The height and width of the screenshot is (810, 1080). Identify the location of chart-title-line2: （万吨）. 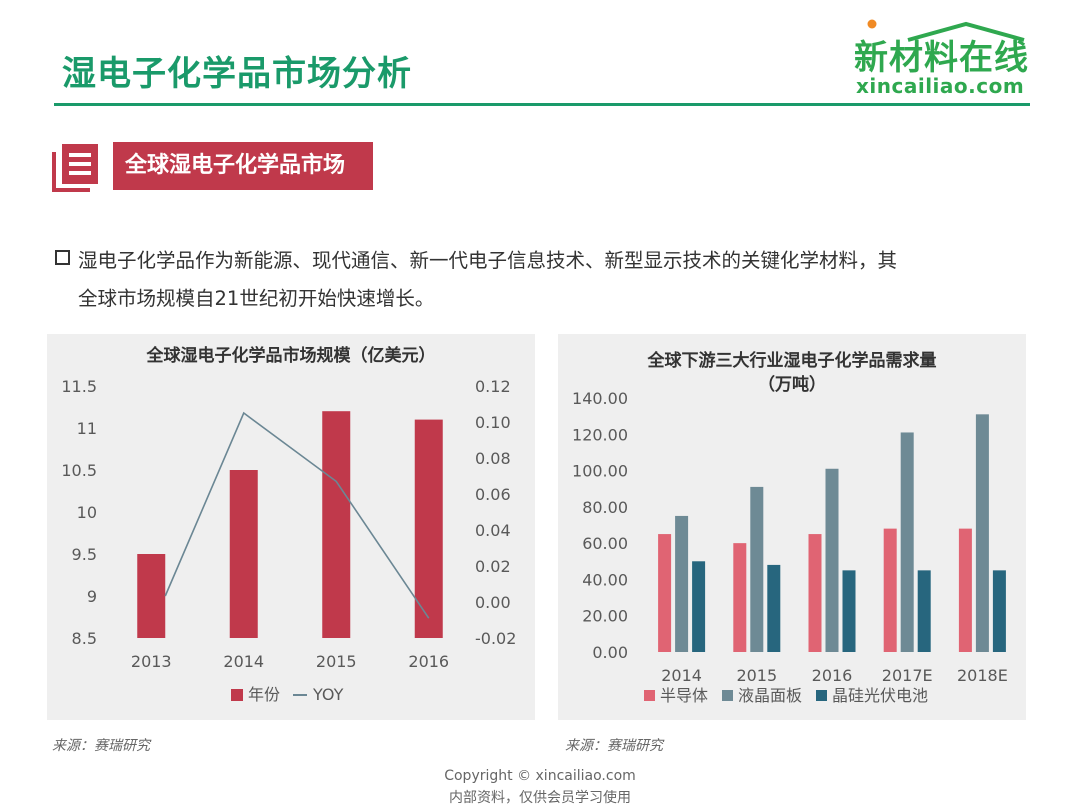
(792, 384).